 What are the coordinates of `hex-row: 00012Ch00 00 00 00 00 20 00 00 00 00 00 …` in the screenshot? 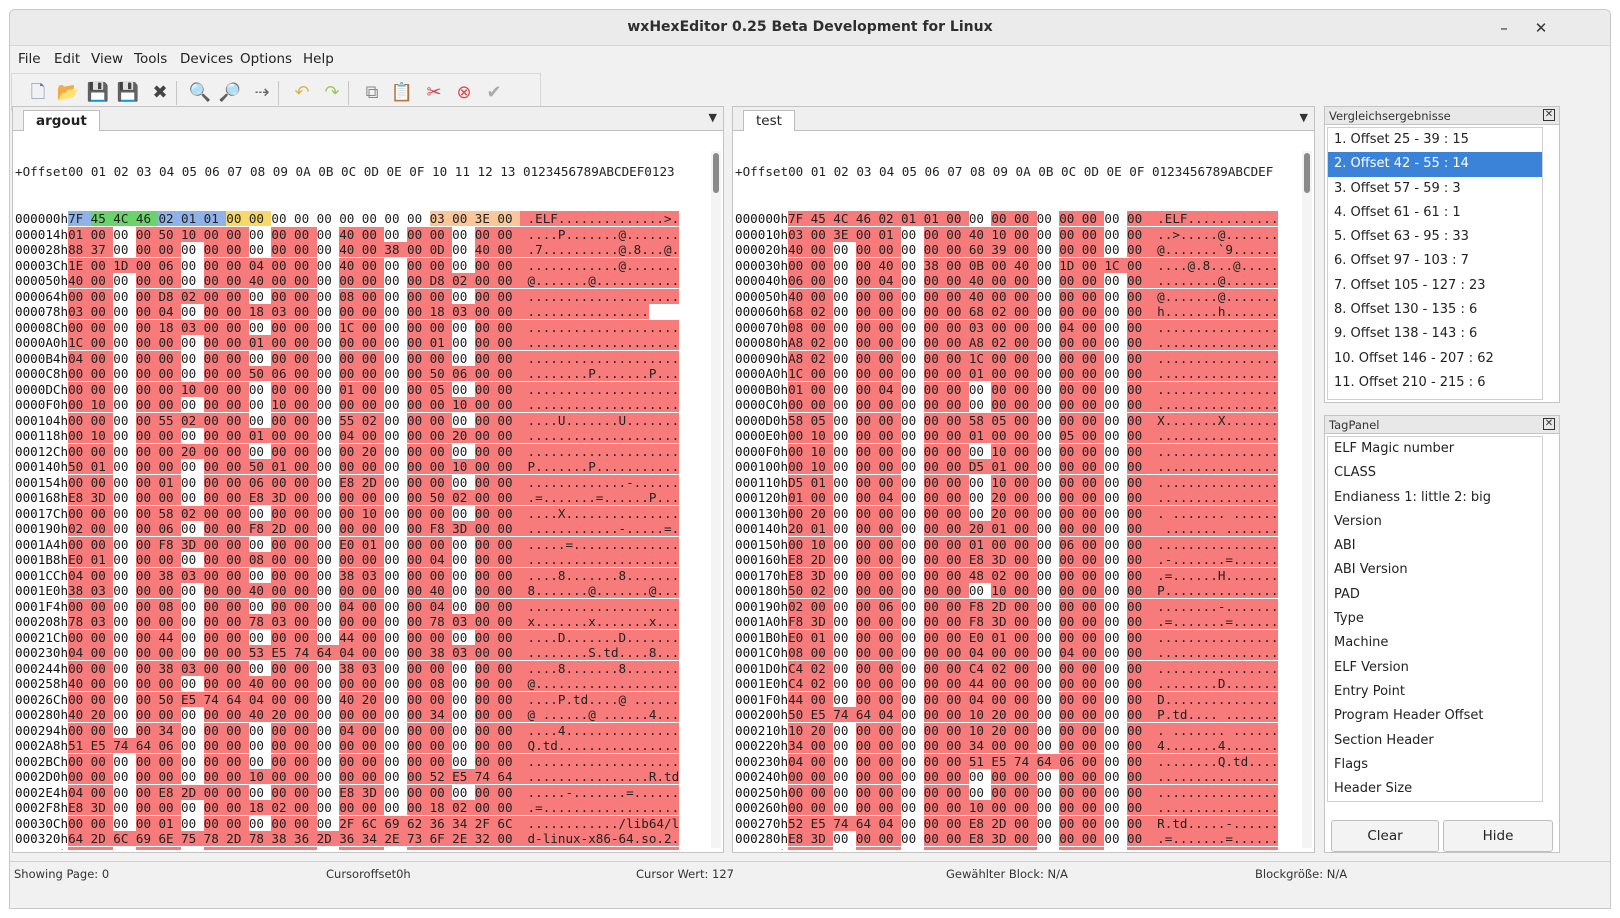 It's located at (361, 451).